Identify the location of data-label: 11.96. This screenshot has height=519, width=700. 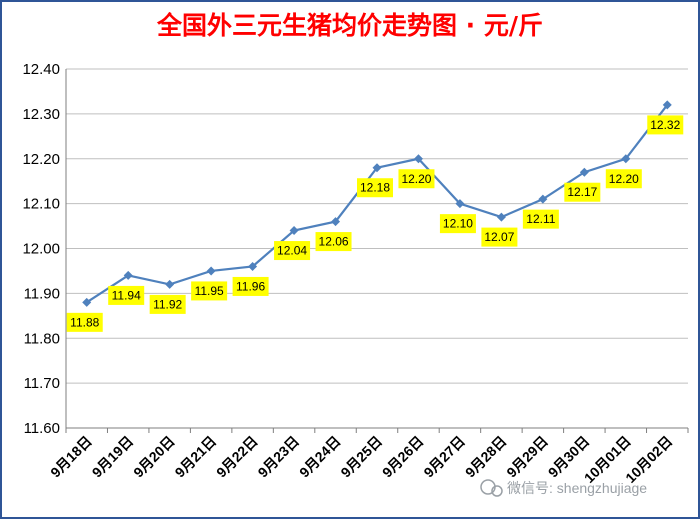
(250, 286).